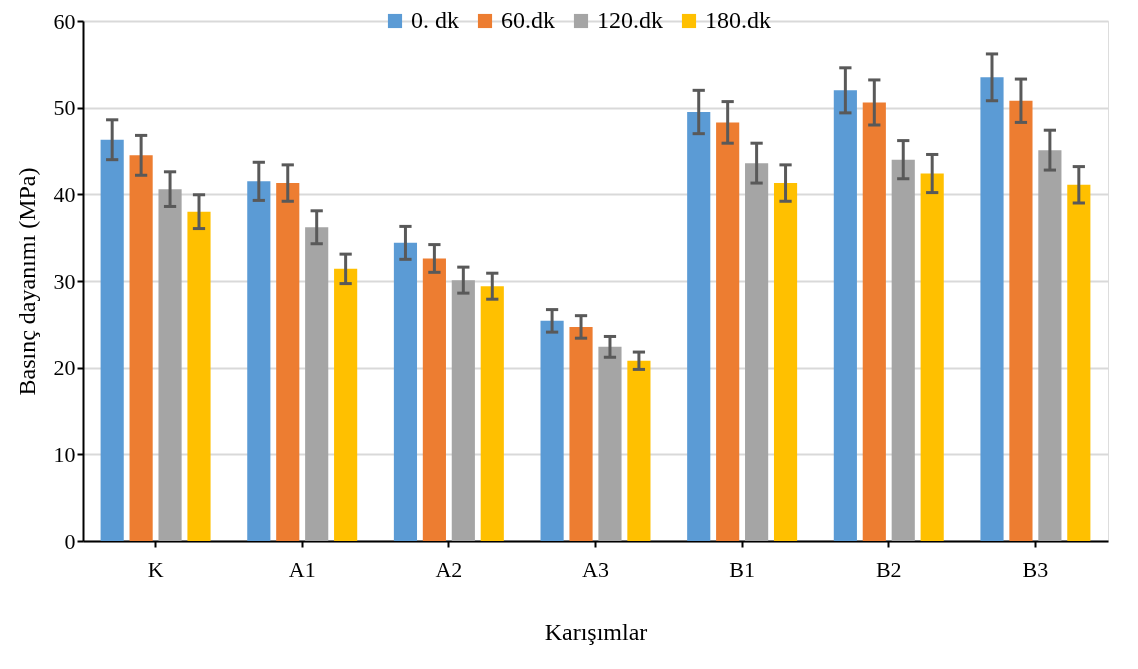 The image size is (1138, 669). What do you see at coordinates (64, 194) in the screenshot?
I see `y-tick-label: 40` at bounding box center [64, 194].